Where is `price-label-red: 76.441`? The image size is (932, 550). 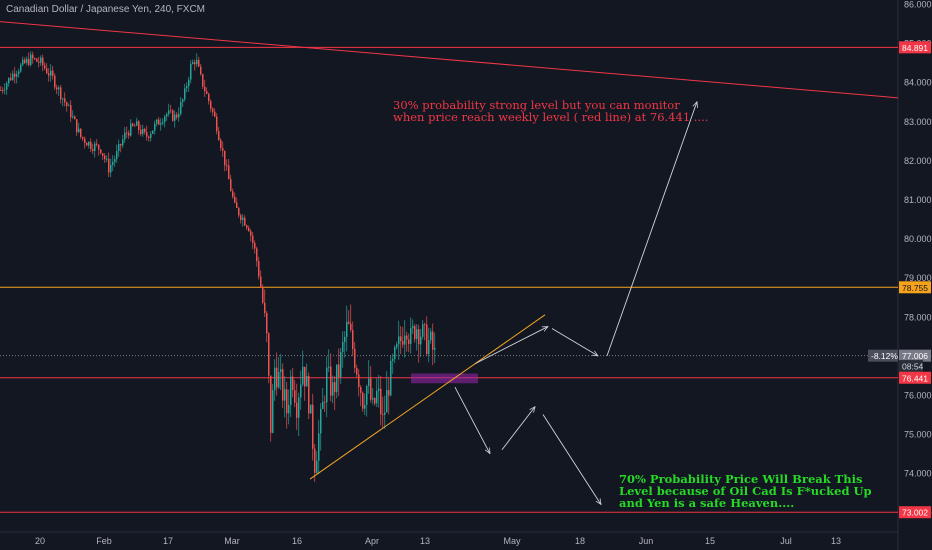
price-label-red: 76.441 is located at coordinates (915, 378).